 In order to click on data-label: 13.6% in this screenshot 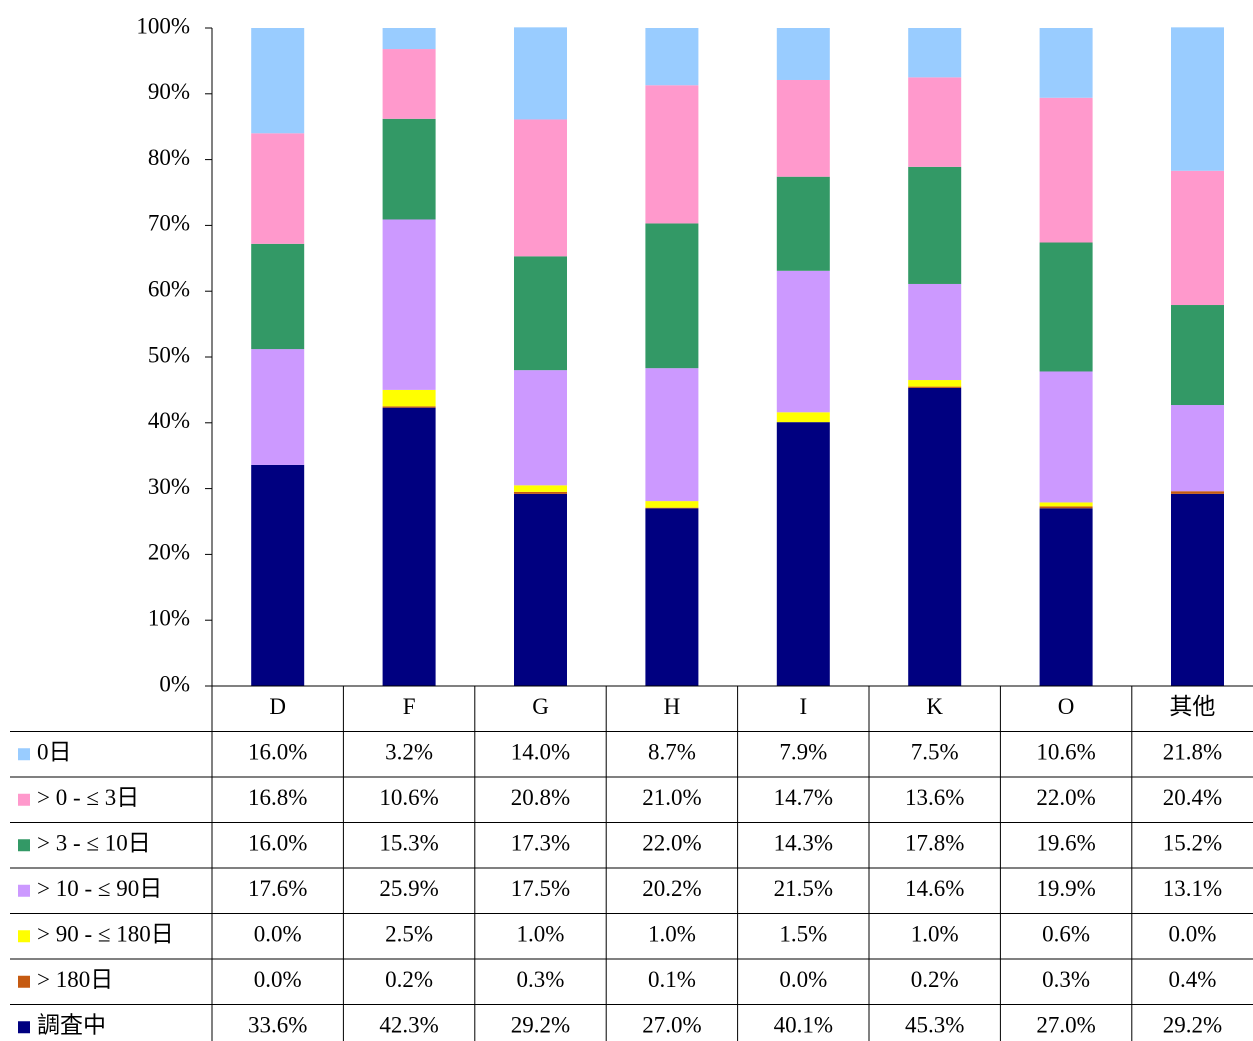, I will do `click(934, 797)`.